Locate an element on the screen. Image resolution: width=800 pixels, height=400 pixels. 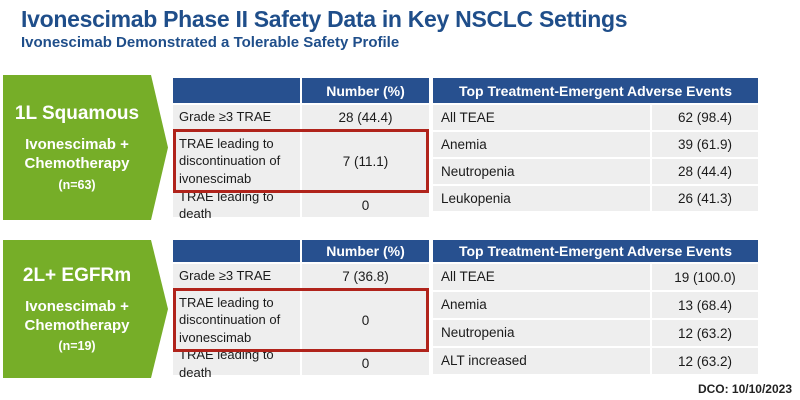
row-label: Leukopenia is located at coordinates (541, 198).